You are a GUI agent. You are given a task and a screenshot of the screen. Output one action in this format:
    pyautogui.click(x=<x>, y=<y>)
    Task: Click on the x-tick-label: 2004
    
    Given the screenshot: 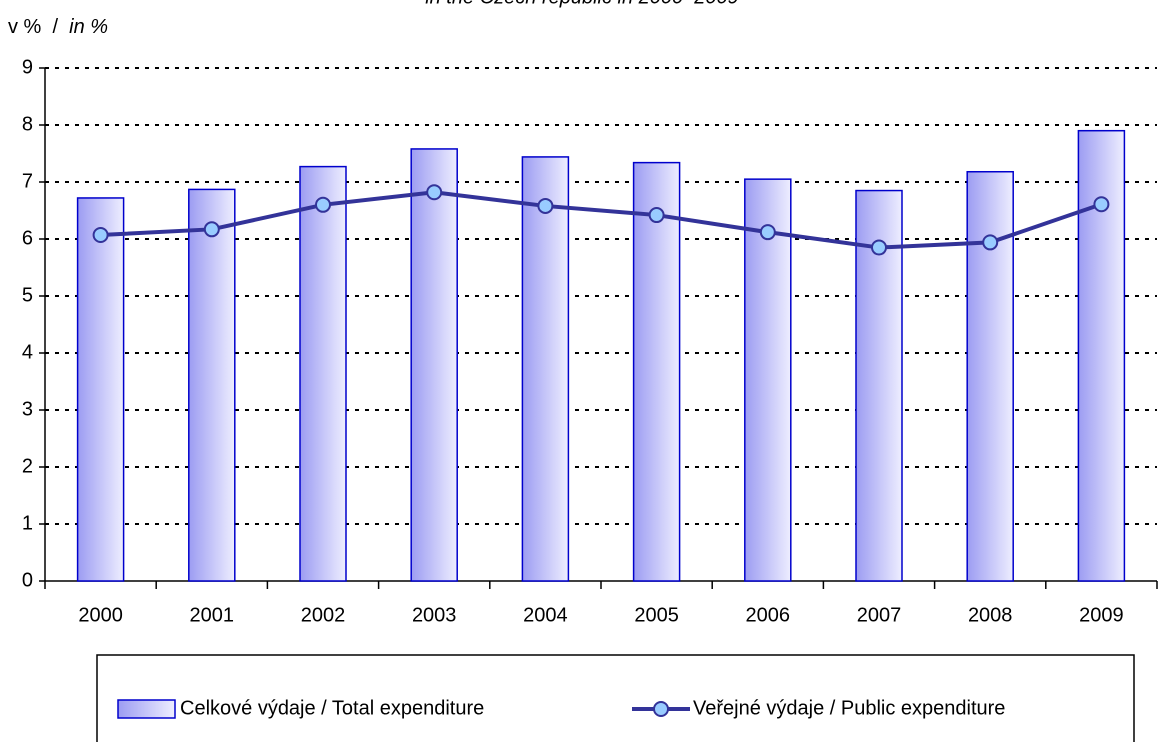 What is the action you would take?
    pyautogui.click(x=545, y=615)
    